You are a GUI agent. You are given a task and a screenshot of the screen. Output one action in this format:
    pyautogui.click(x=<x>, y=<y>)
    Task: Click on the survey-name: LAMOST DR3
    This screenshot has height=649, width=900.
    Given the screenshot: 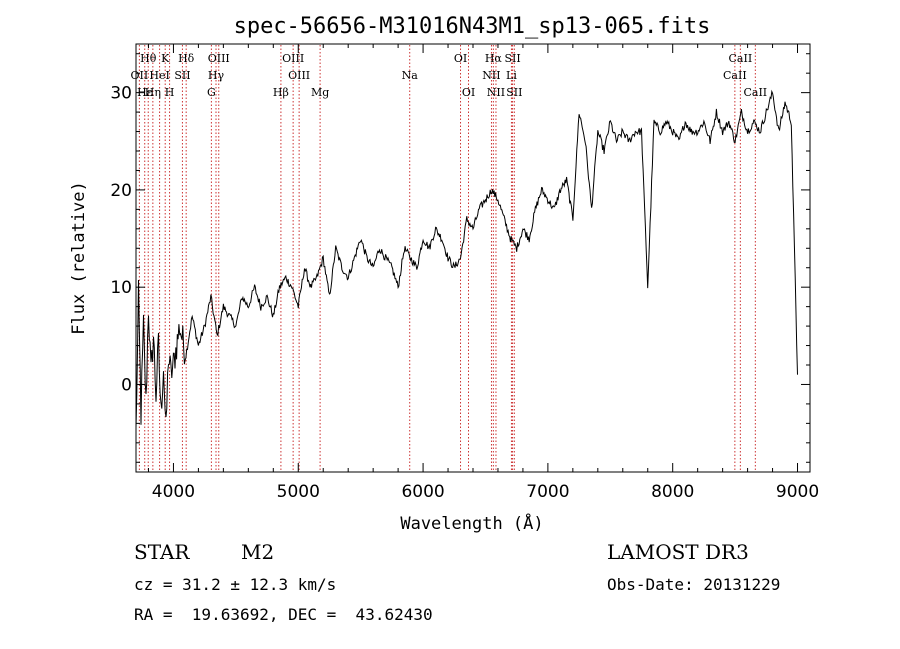 What is the action you would take?
    pyautogui.click(x=678, y=552)
    